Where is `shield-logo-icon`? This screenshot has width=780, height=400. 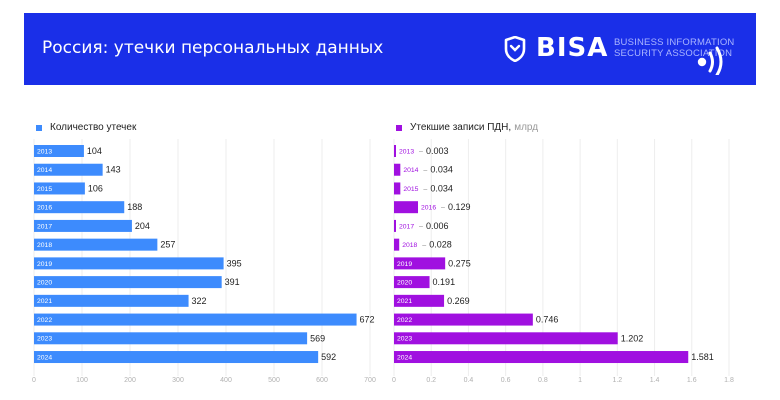 shield-logo-icon is located at coordinates (515, 49).